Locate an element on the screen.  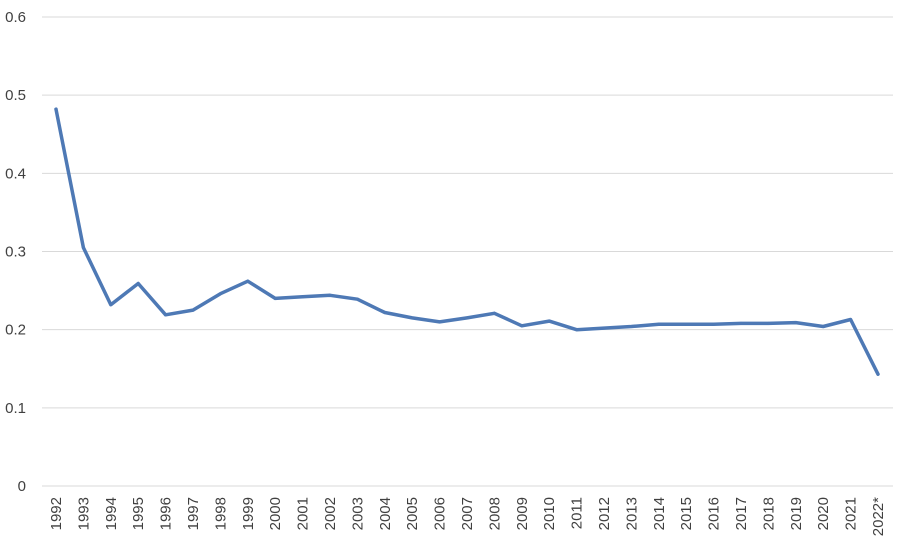
x-tick-label: 2004 is located at coordinates (385, 513).